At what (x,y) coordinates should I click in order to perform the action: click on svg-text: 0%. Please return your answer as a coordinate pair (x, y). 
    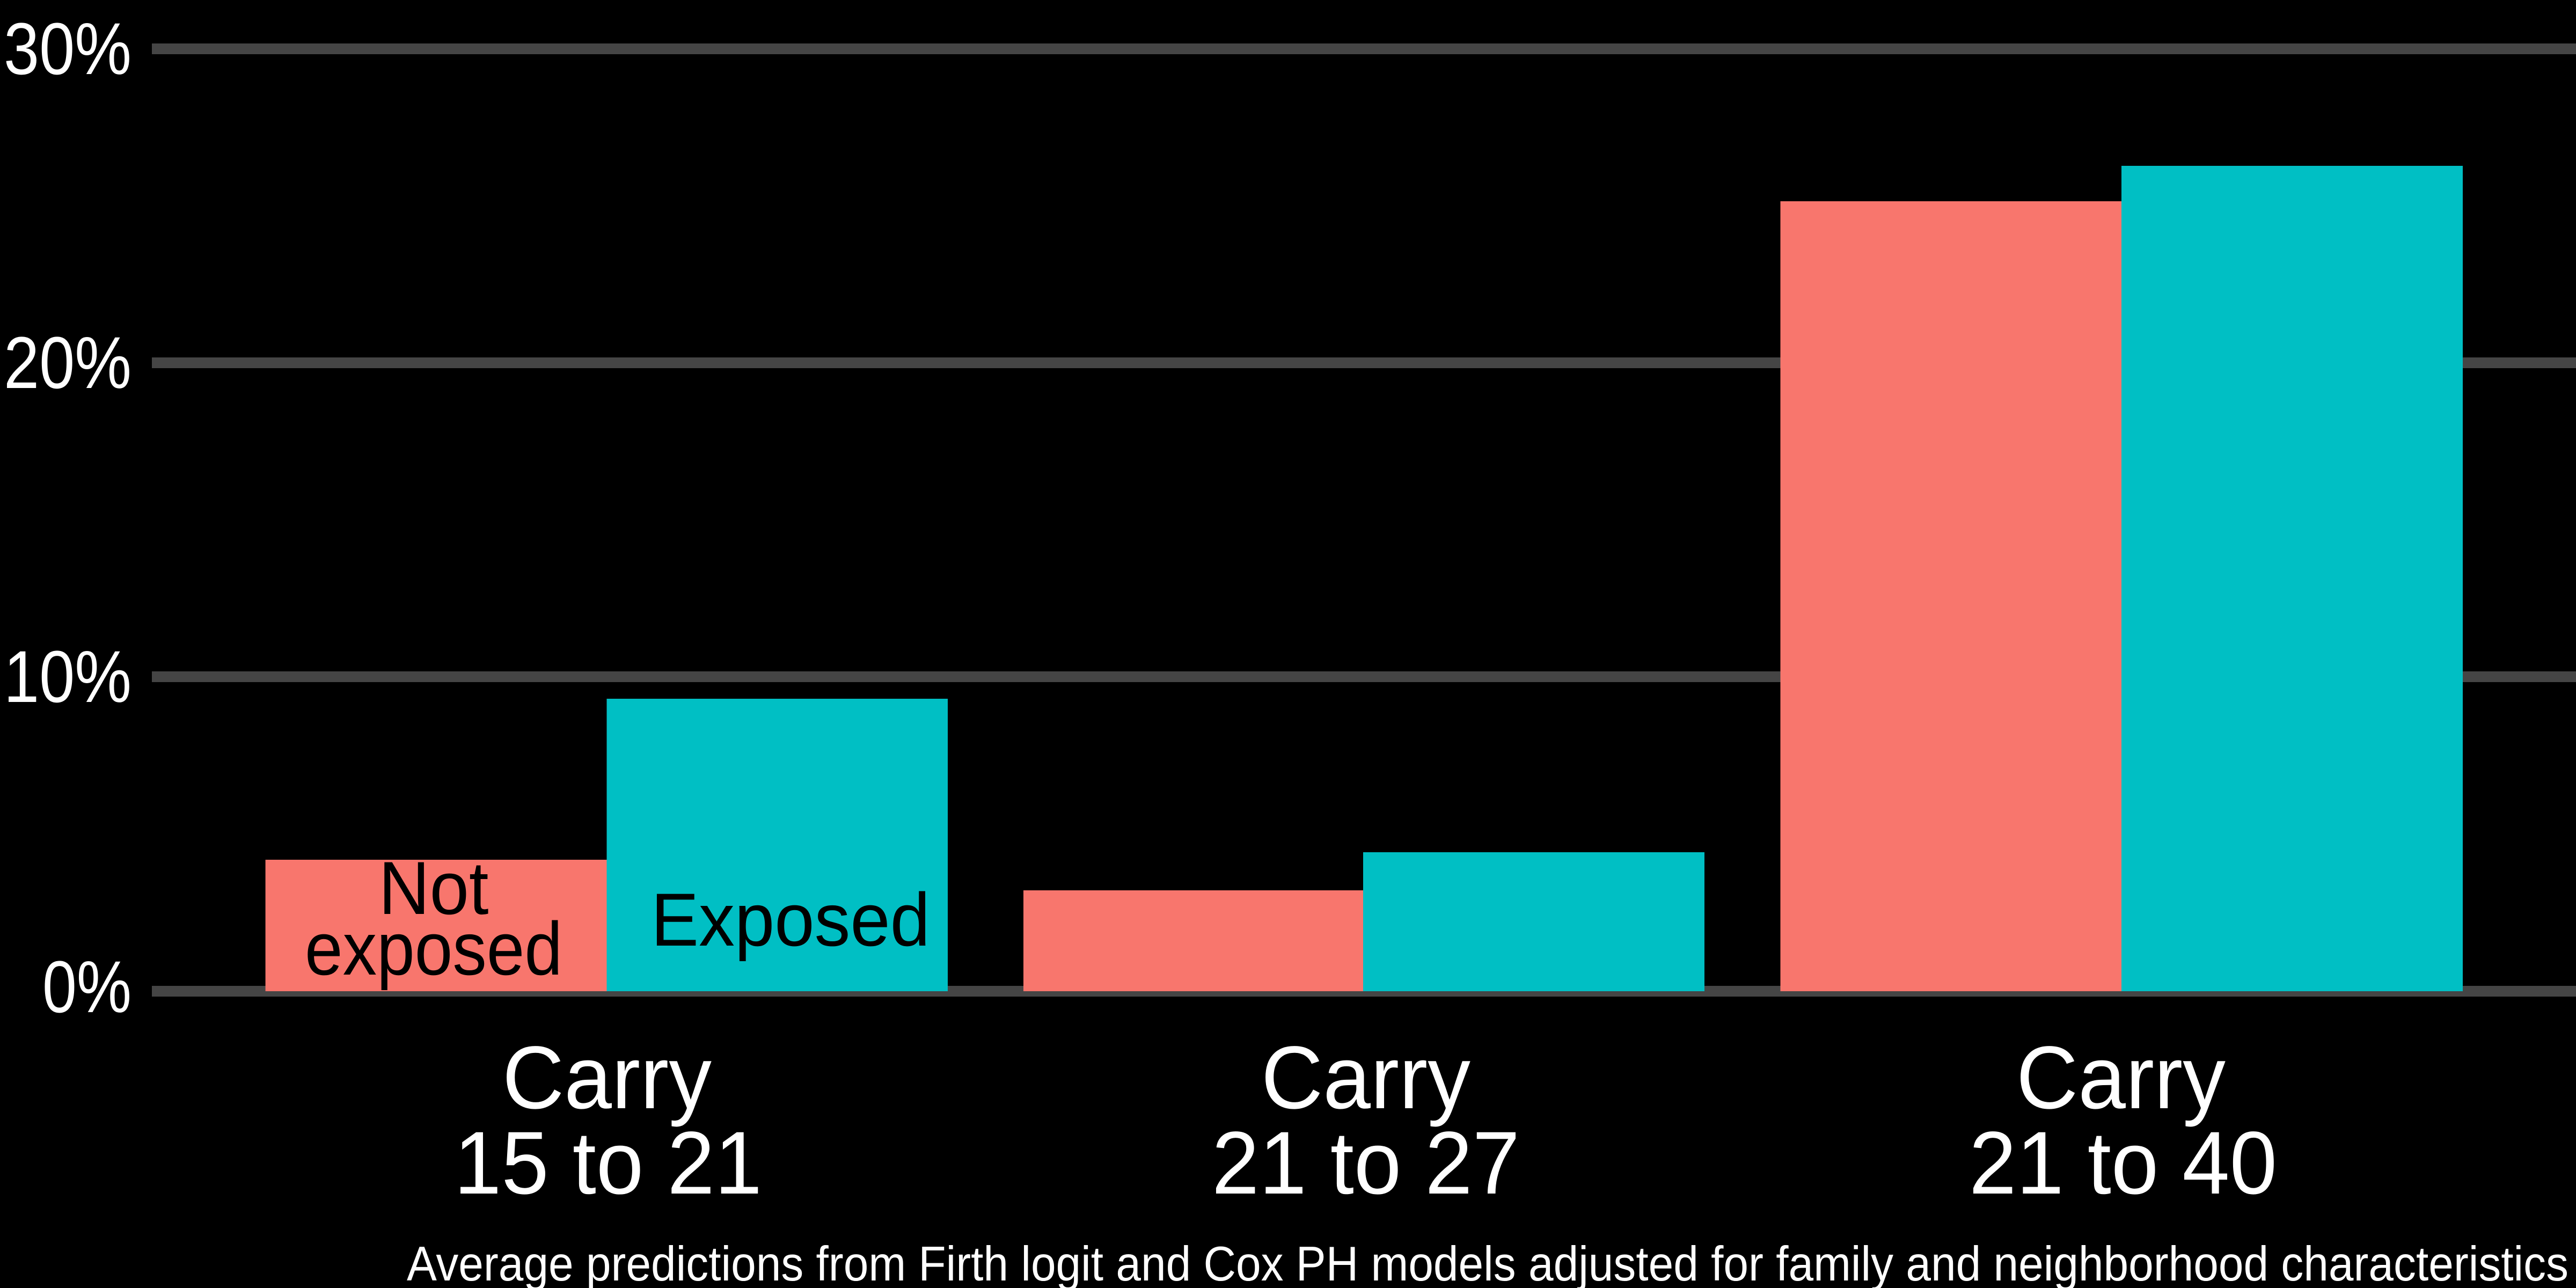
    Looking at the image, I should click on (86, 987).